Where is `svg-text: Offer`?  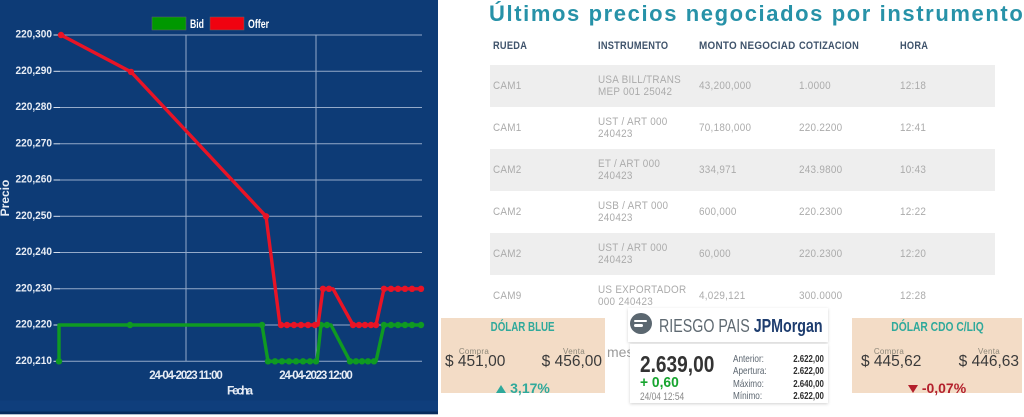 svg-text: Offer is located at coordinates (258, 24).